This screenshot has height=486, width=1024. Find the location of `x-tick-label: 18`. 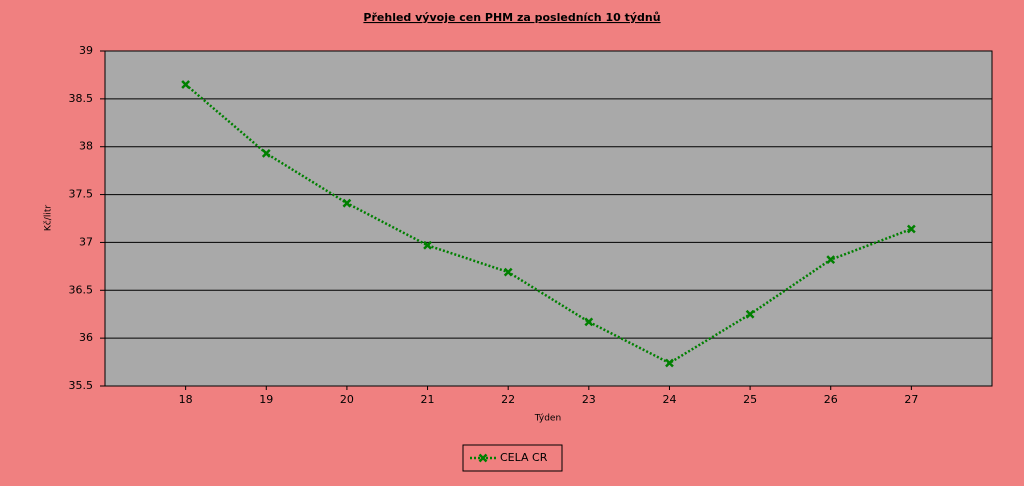

x-tick-label: 18 is located at coordinates (186, 399).